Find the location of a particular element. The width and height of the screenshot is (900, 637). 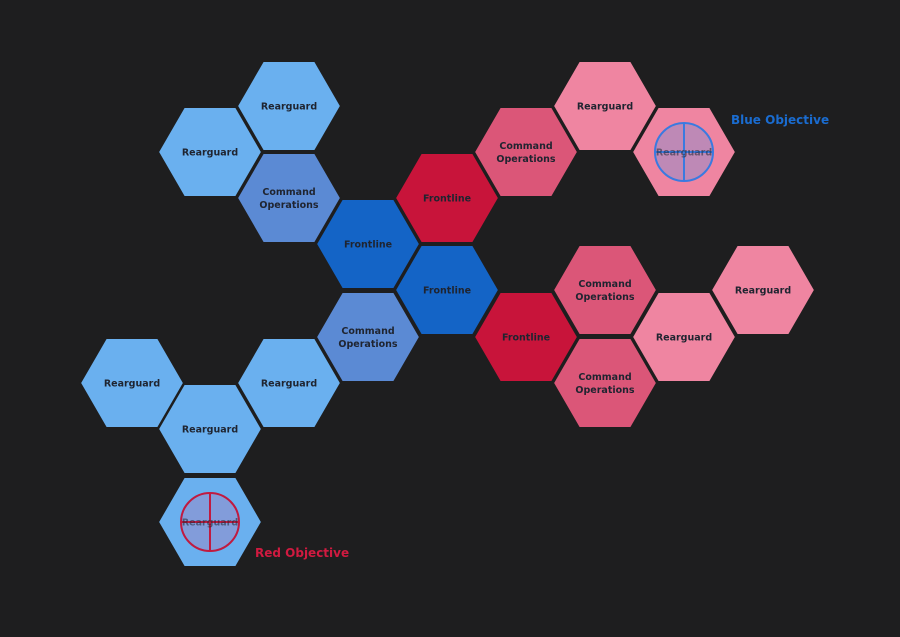

hex-tile-b-rear-3: Rearguard is located at coordinates (289, 383).